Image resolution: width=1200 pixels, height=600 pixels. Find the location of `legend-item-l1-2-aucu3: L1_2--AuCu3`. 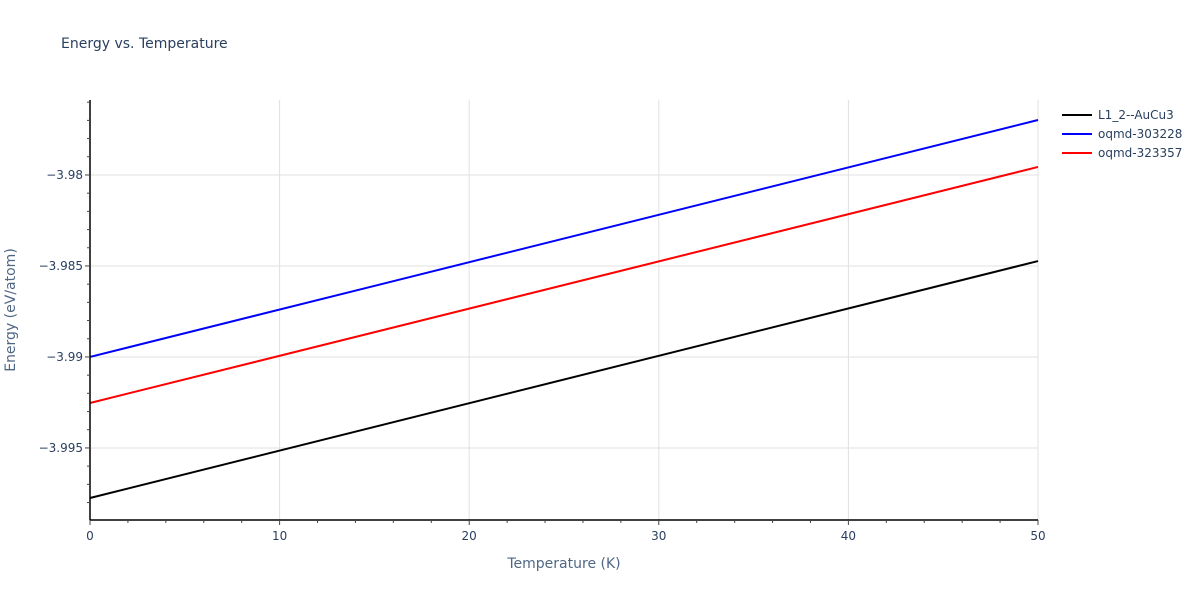

legend-item-l1-2-aucu3: L1_2--AuCu3 is located at coordinates (1122, 114).